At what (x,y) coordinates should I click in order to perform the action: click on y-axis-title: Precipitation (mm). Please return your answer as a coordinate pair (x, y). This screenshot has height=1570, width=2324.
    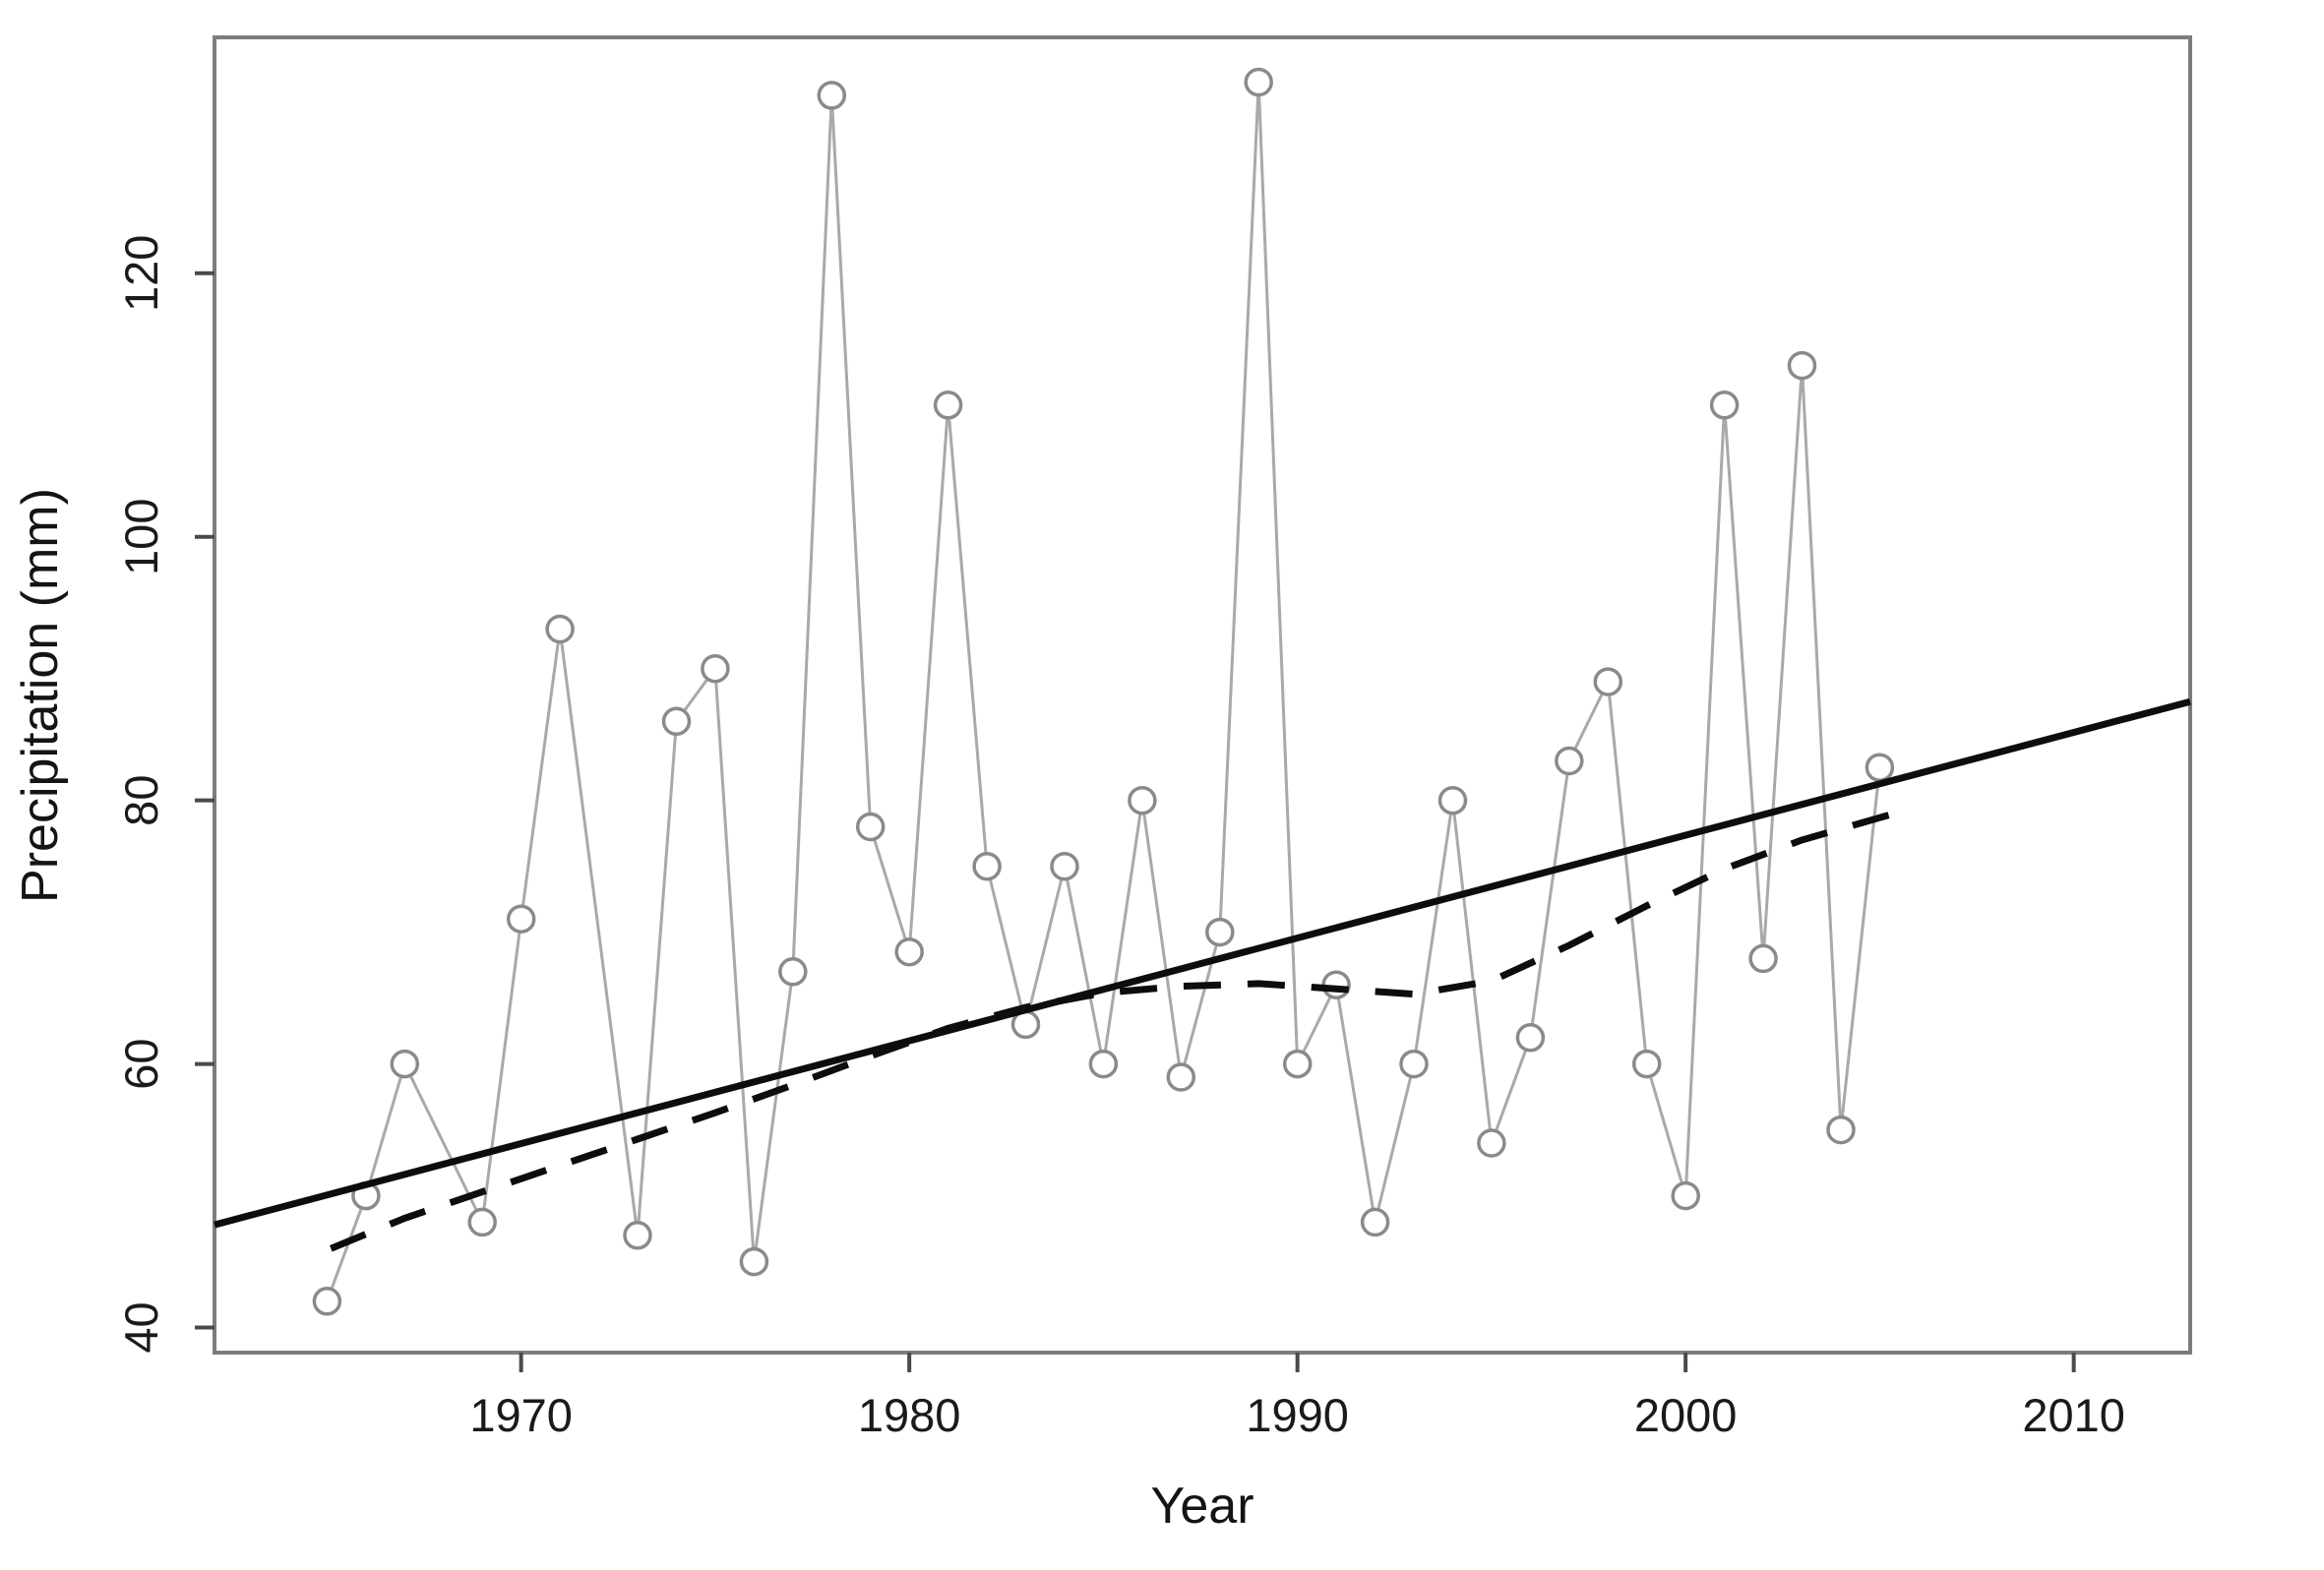
    Looking at the image, I should click on (40, 695).